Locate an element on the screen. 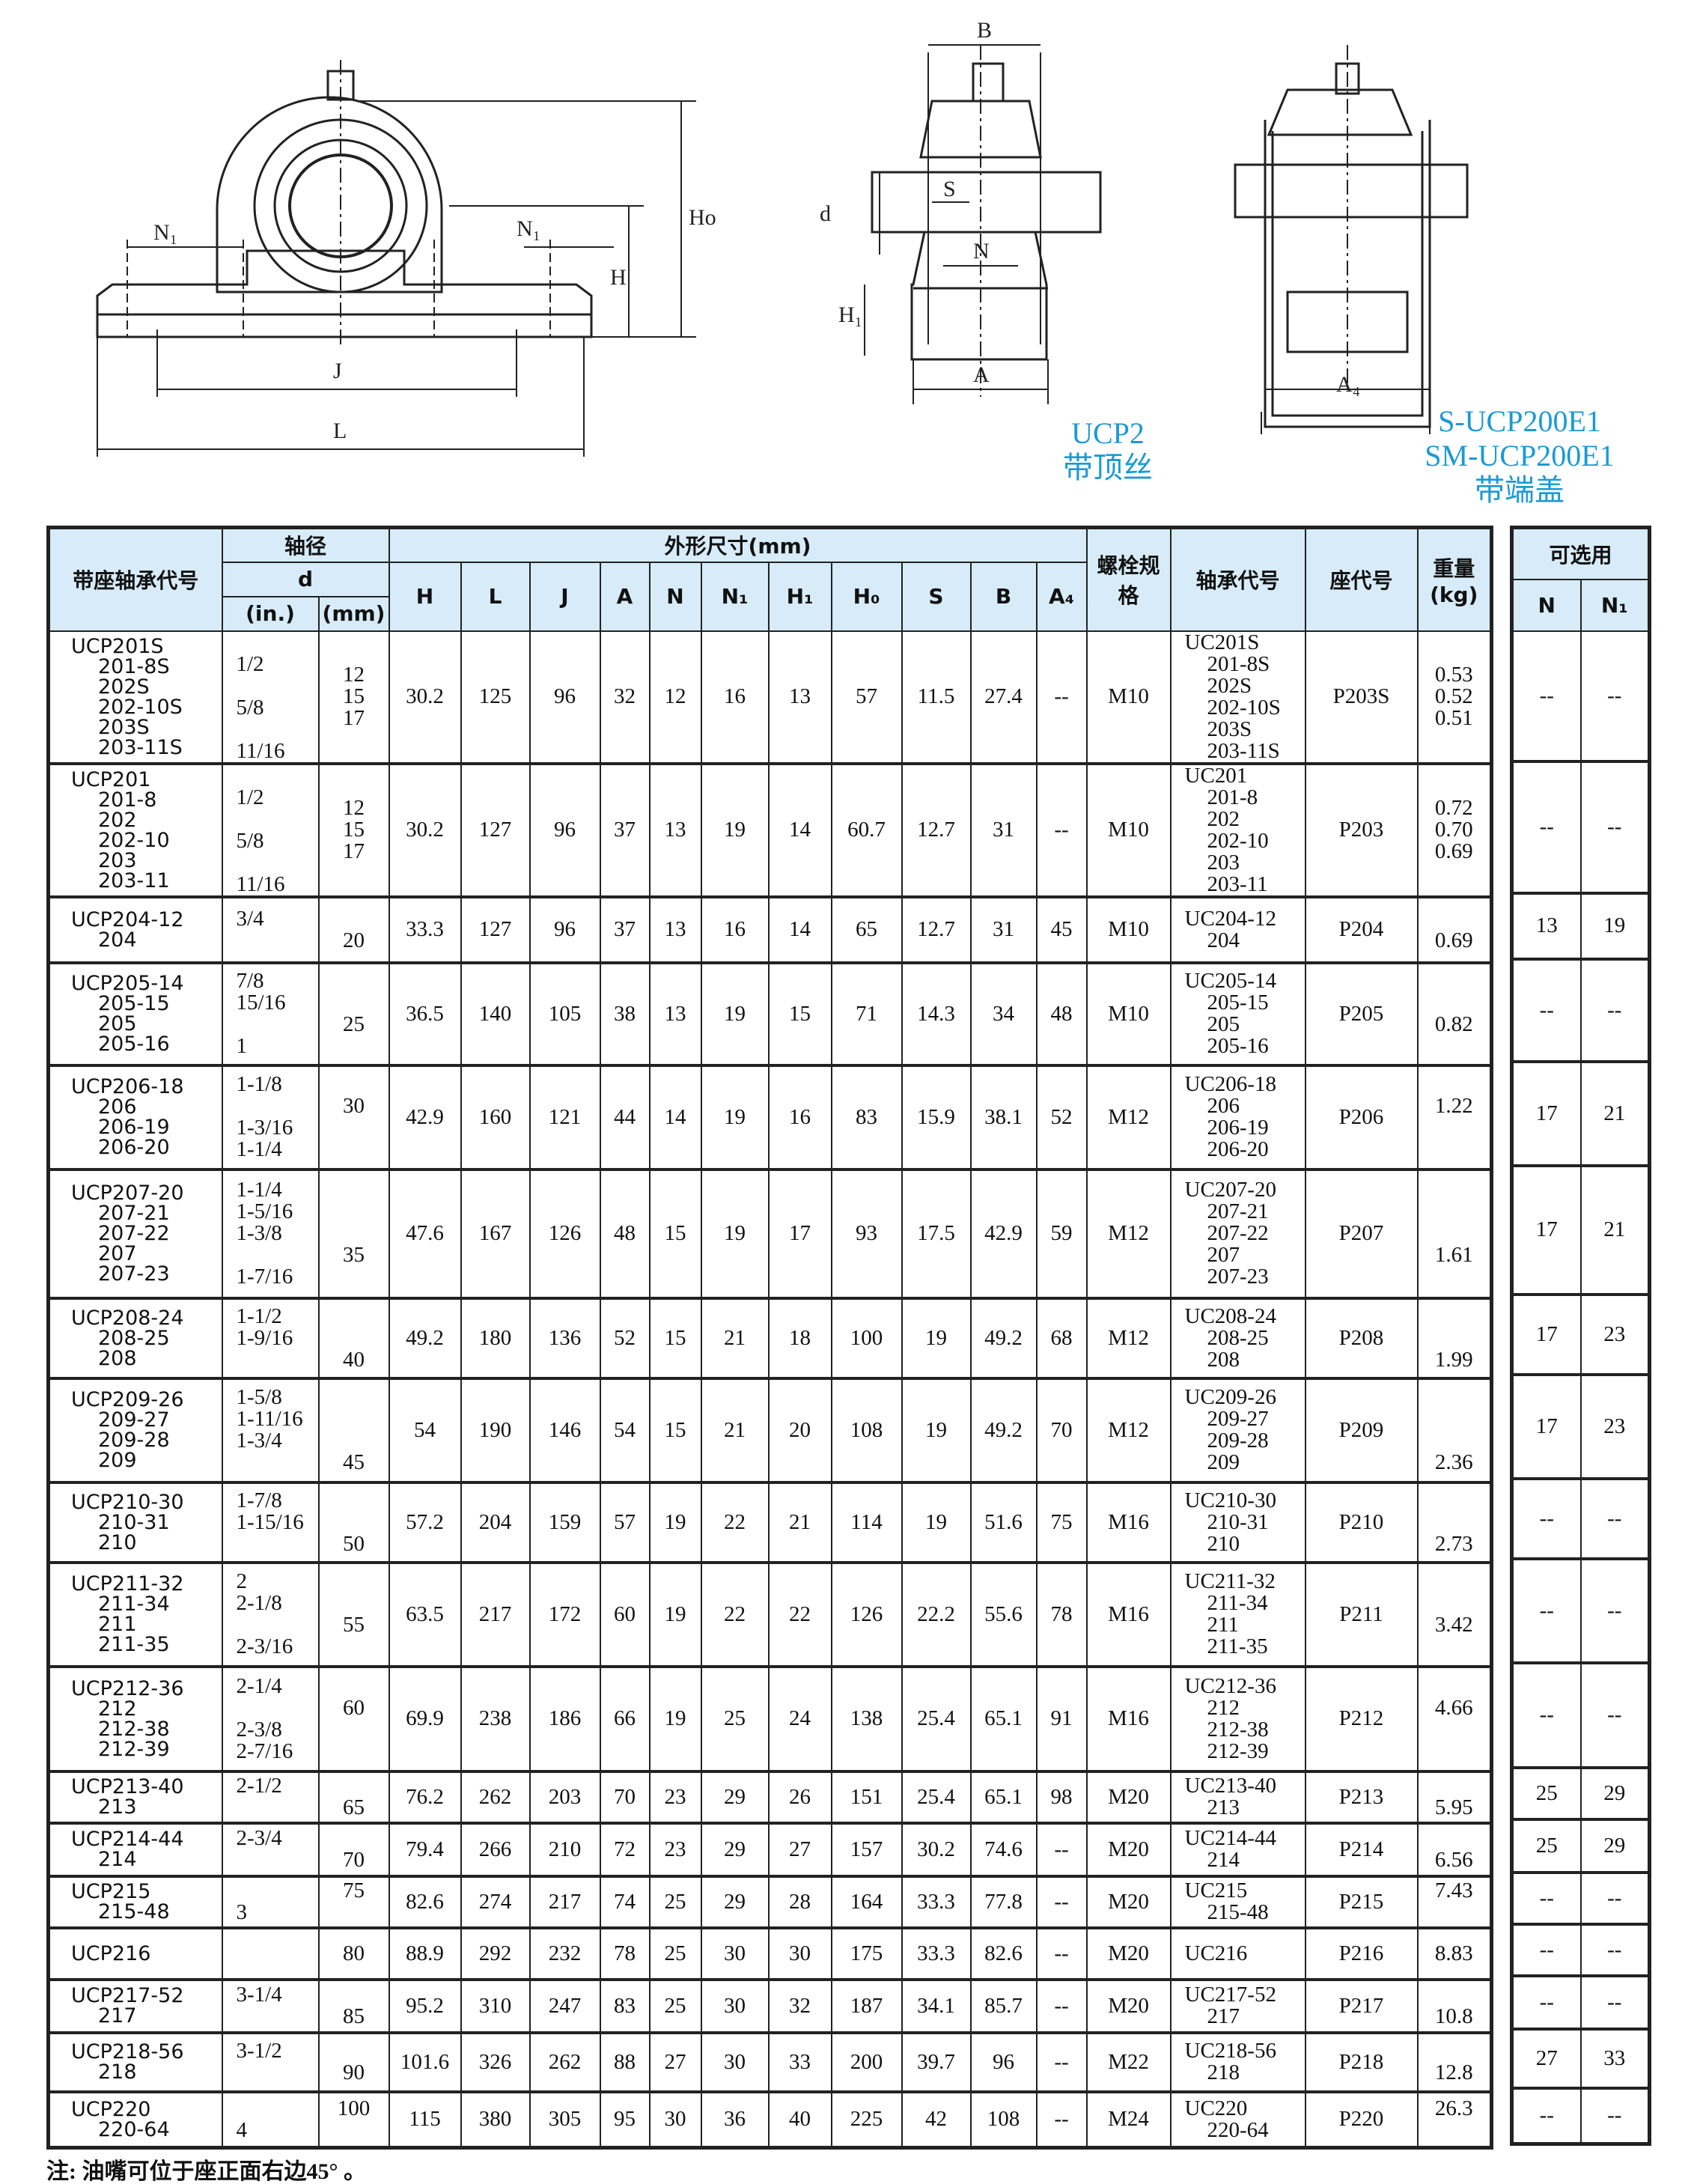  shaft-inch-line: 1-7/16 is located at coordinates (264, 1277).